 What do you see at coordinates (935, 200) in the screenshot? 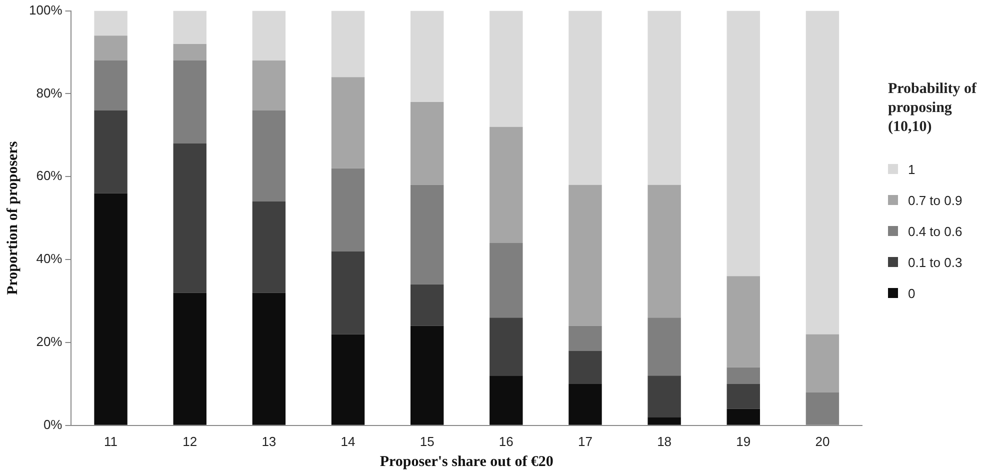
I see `legend-label: 0.7 to 0.9` at bounding box center [935, 200].